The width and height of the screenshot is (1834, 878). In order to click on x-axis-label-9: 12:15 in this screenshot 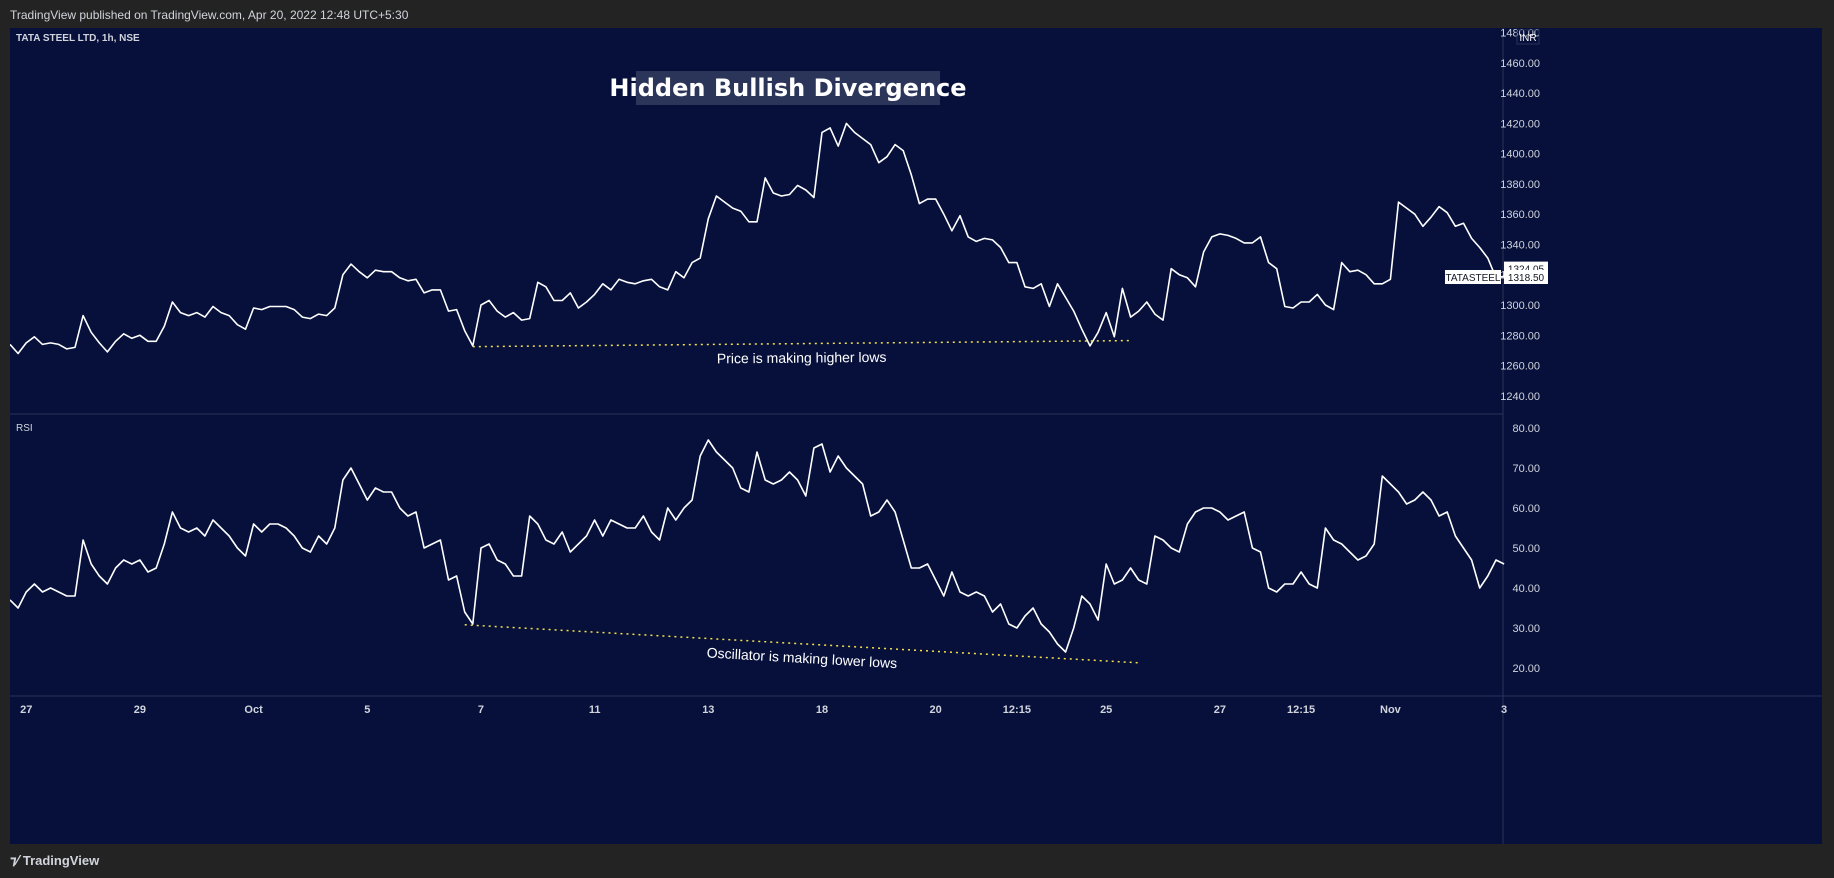, I will do `click(1017, 710)`.